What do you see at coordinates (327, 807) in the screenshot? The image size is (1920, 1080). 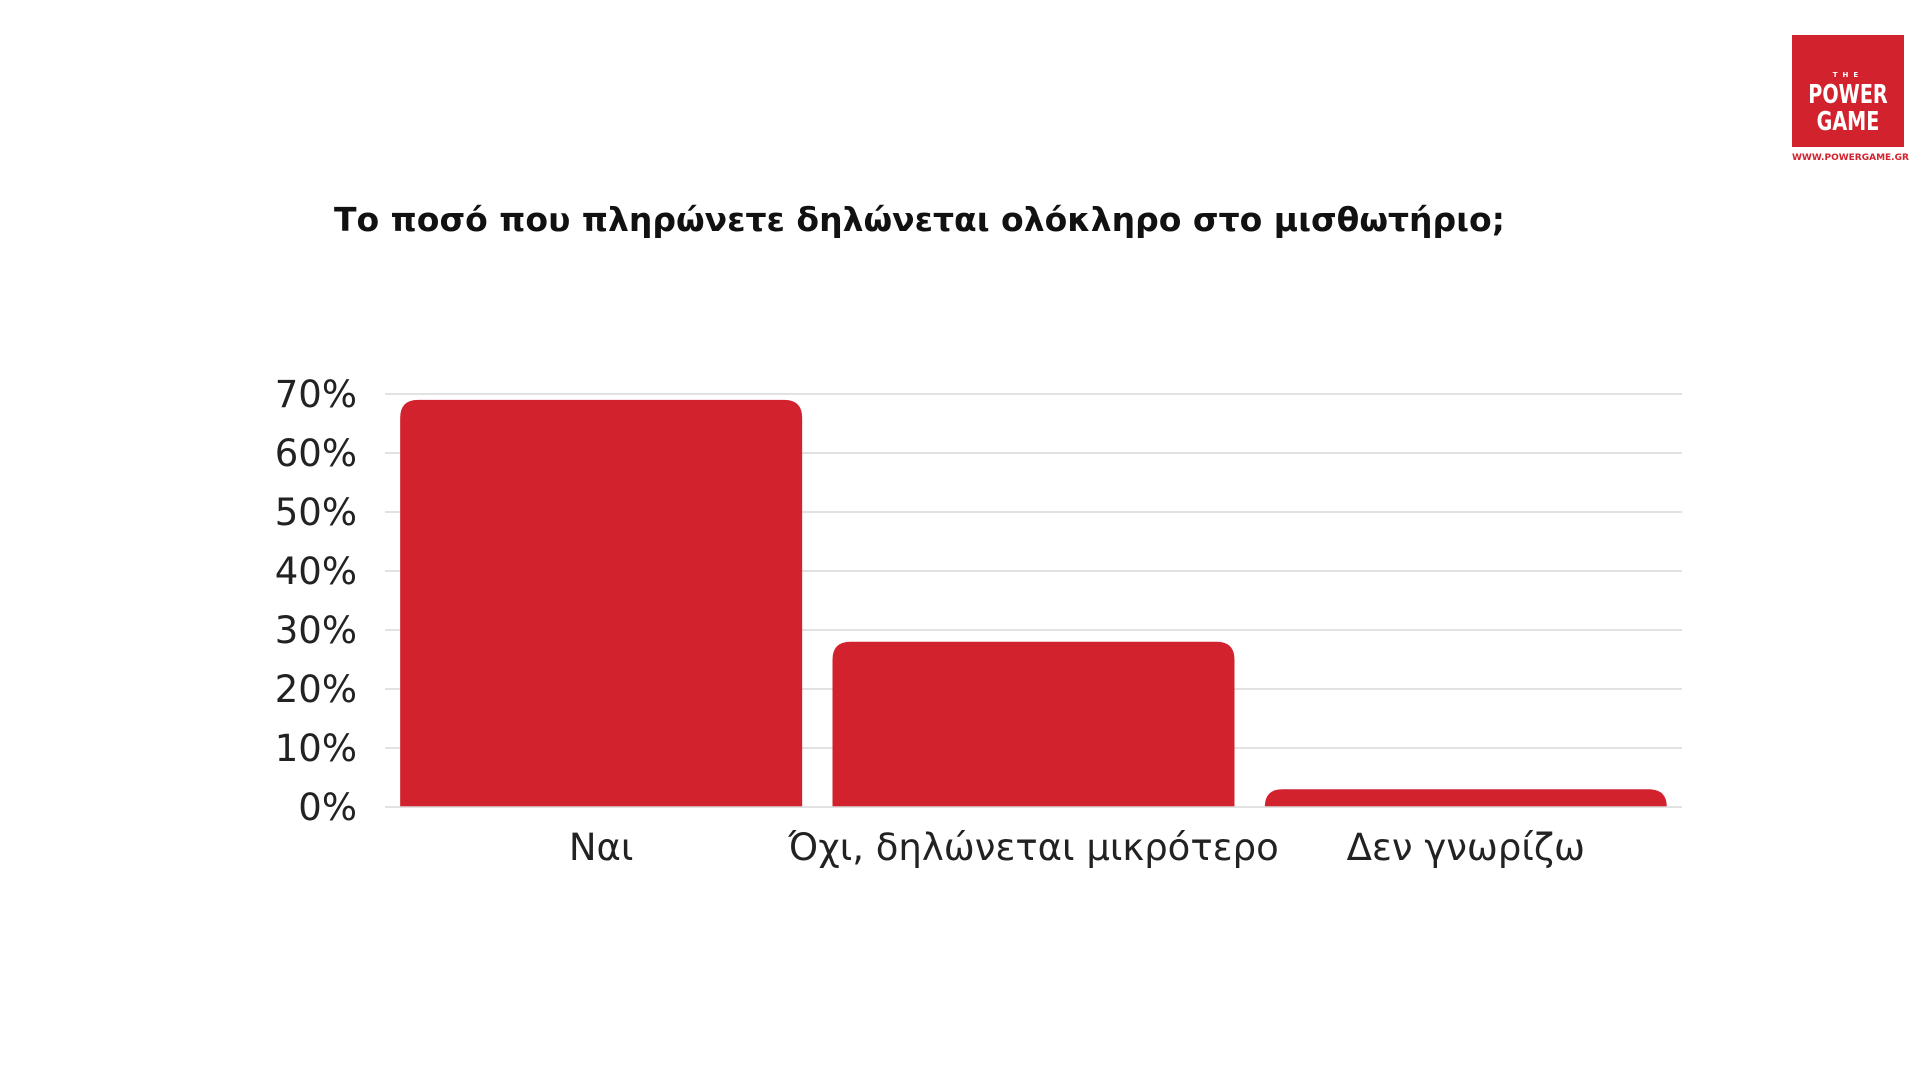 I see `y-tick-label: 0%` at bounding box center [327, 807].